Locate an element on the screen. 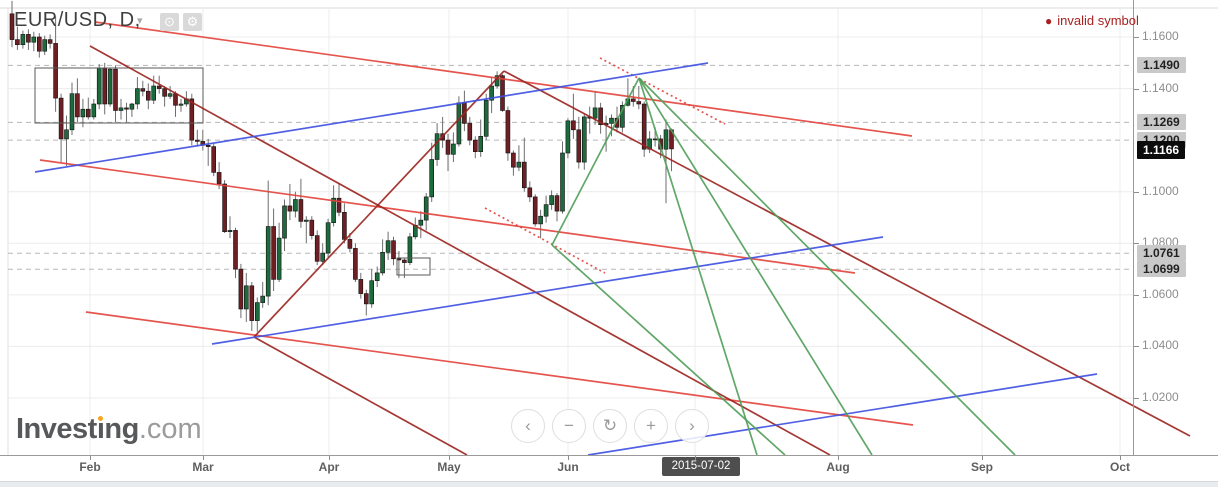 The height and width of the screenshot is (487, 1218). pan-right-button: › is located at coordinates (692, 426).